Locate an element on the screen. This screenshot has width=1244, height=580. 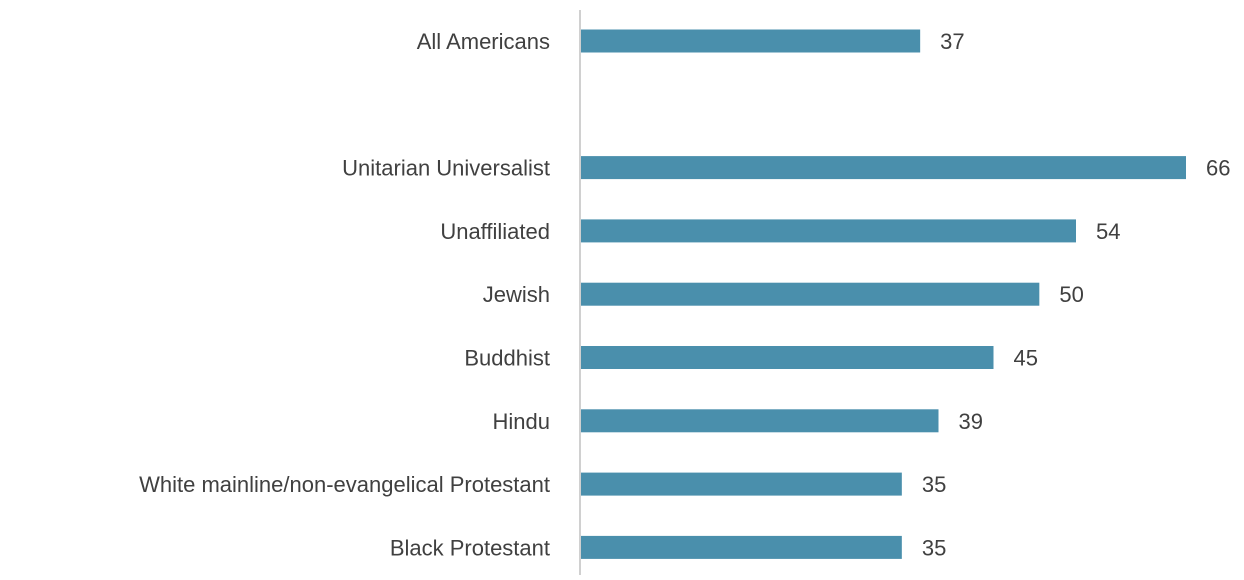
category-label-jewish: Jewish is located at coordinates (516, 294).